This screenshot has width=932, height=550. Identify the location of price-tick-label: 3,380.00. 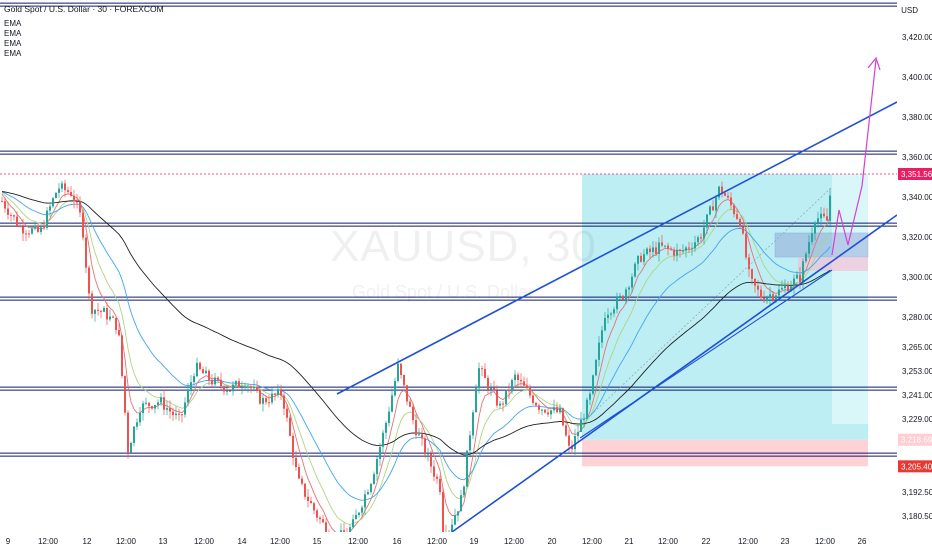
(917, 117).